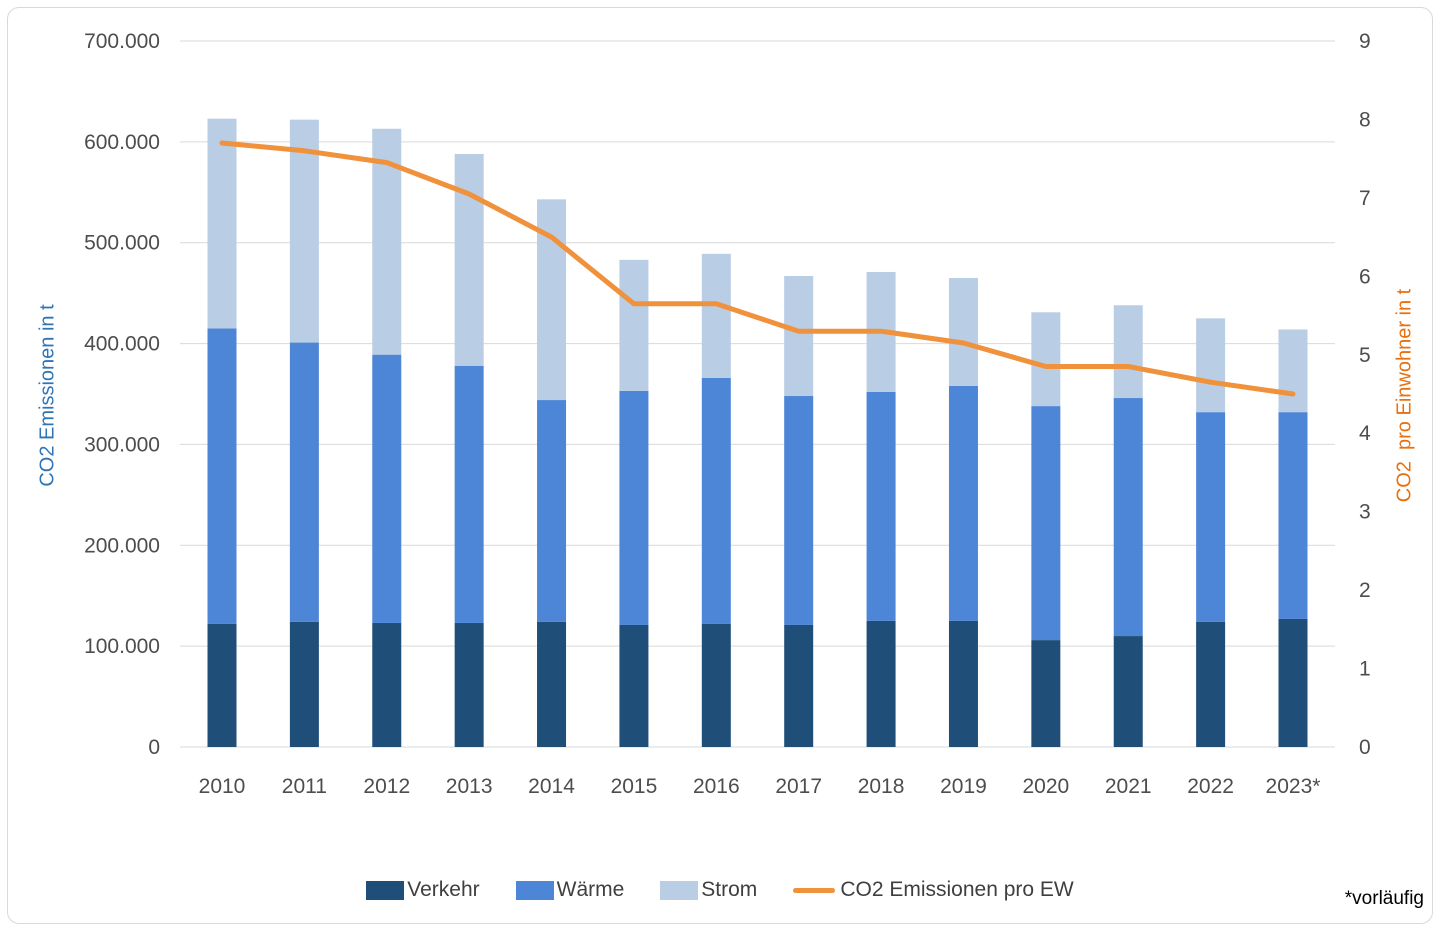  Describe the element at coordinates (798, 786) in the screenshot. I see `x-axis-label: 2017` at that location.